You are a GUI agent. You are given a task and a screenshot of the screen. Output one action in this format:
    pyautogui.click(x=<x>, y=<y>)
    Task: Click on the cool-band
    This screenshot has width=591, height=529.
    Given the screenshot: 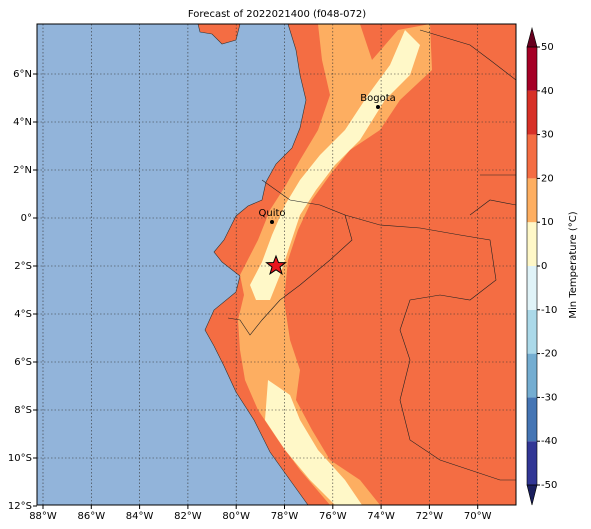 What is the action you would take?
    pyautogui.click(x=335, y=165)
    